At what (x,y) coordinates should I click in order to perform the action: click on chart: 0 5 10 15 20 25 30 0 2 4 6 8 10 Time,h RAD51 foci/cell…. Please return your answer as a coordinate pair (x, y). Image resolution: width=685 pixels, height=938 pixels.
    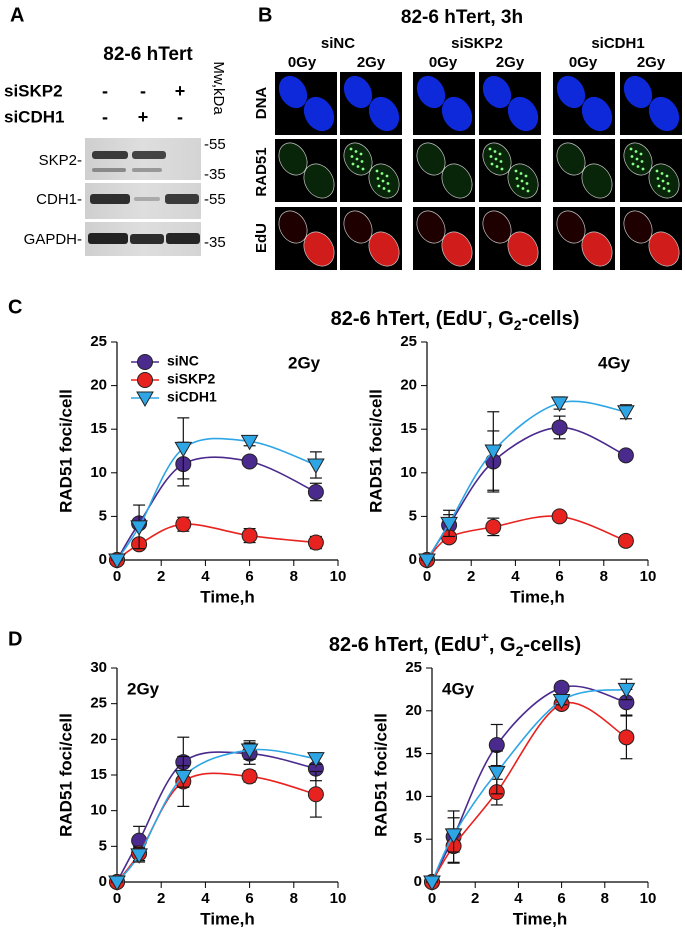
    Looking at the image, I should click on (201, 794).